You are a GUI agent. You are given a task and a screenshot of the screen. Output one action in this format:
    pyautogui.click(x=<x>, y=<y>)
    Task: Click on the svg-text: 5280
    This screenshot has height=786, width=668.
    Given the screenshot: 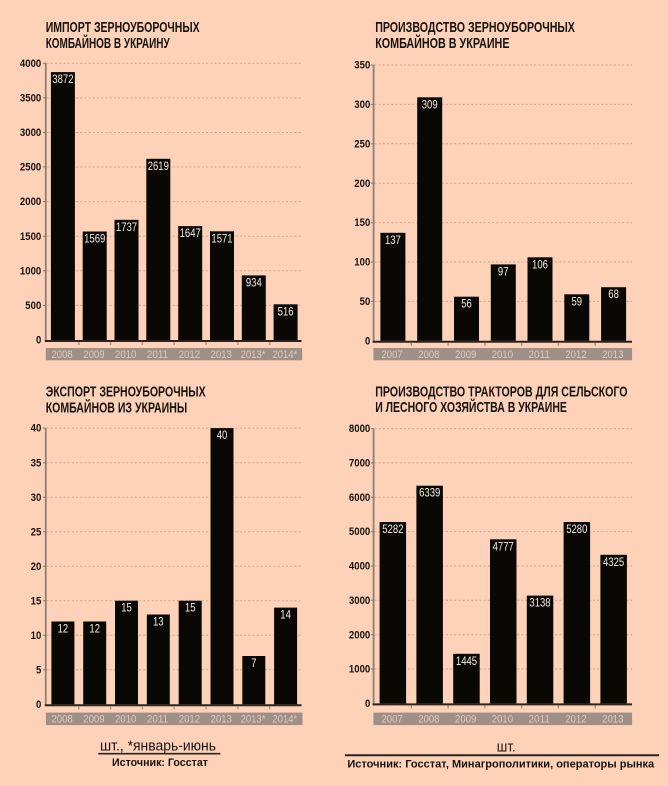 What is the action you would take?
    pyautogui.click(x=576, y=529)
    